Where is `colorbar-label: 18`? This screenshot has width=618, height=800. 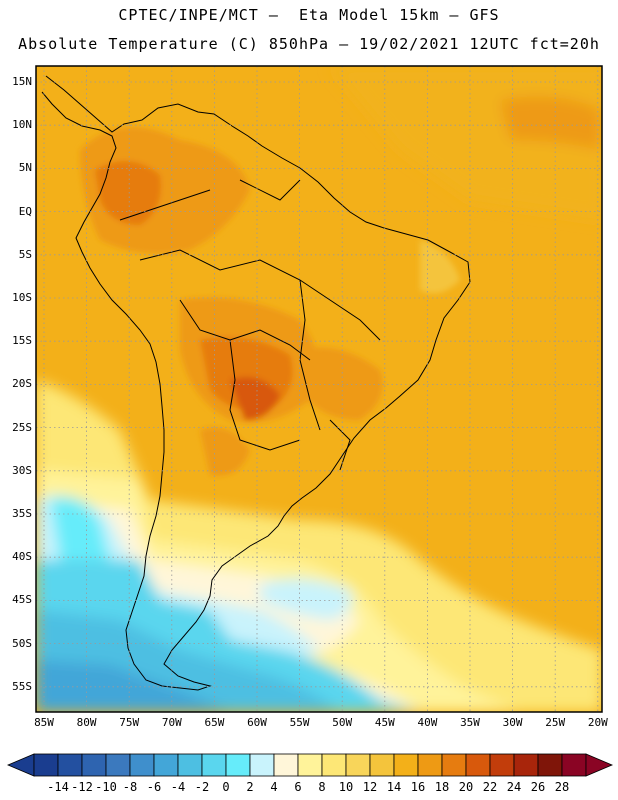
colorbar-label: 18 is located at coordinates (442, 787).